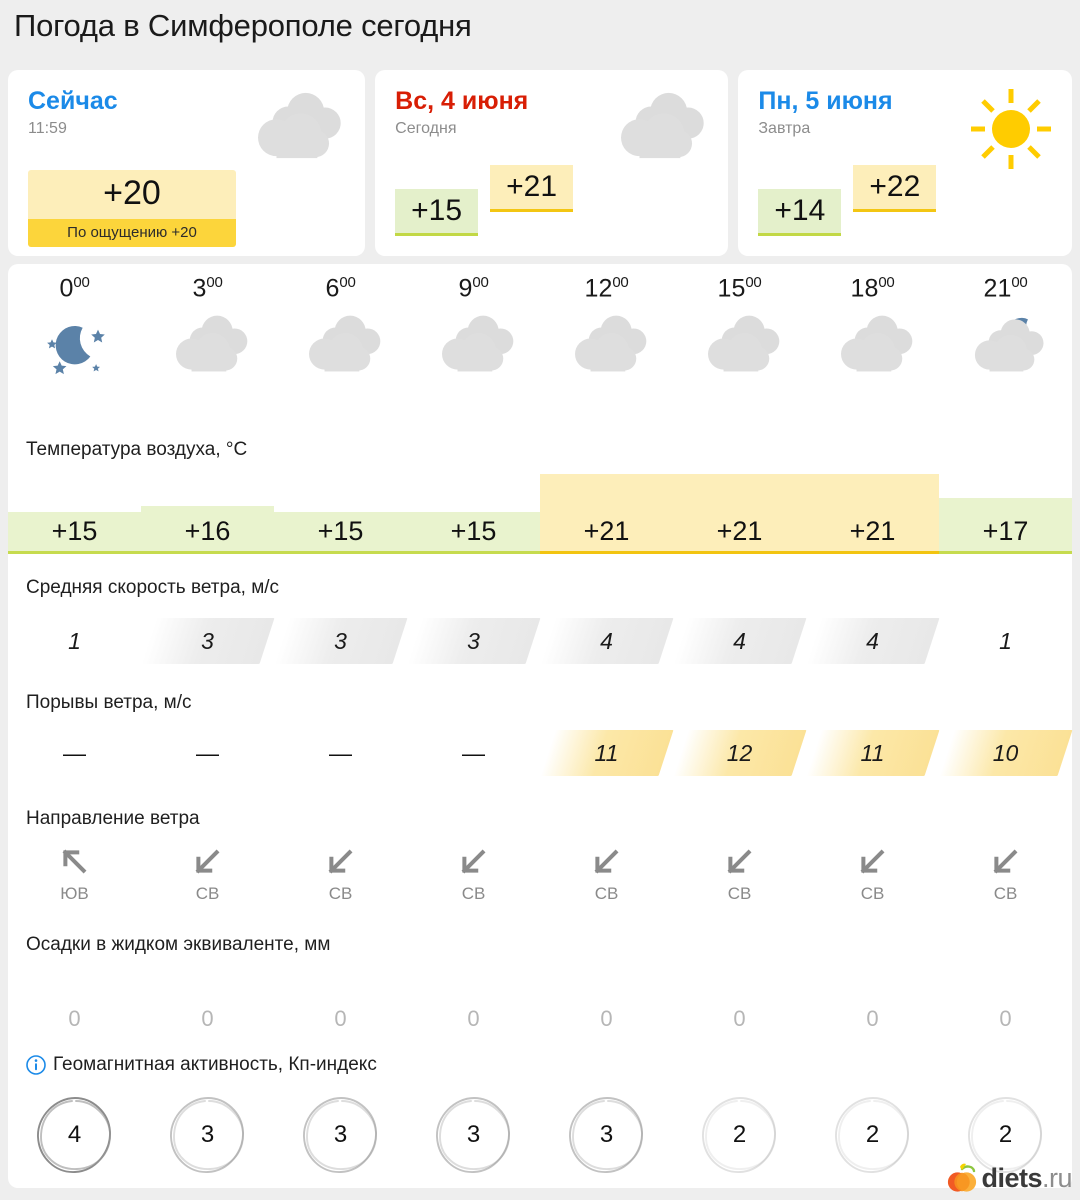  I want to click on hour-label: 900, so click(473, 288).